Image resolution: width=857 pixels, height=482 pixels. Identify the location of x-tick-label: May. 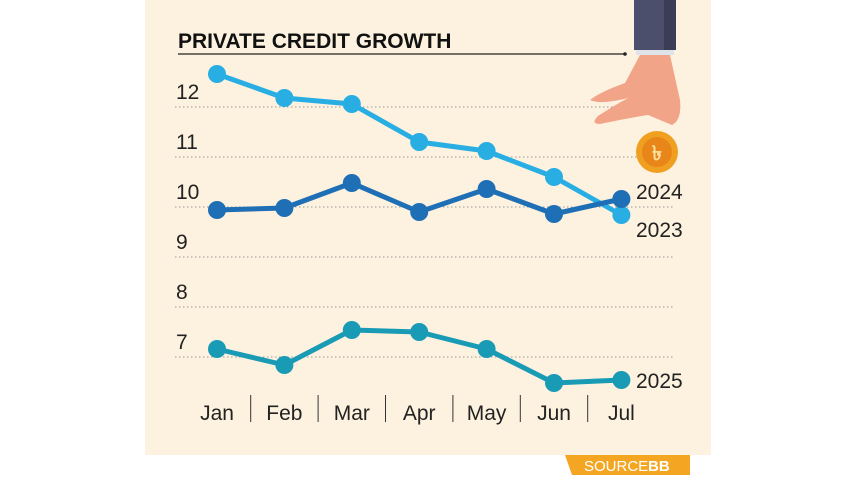
(487, 413).